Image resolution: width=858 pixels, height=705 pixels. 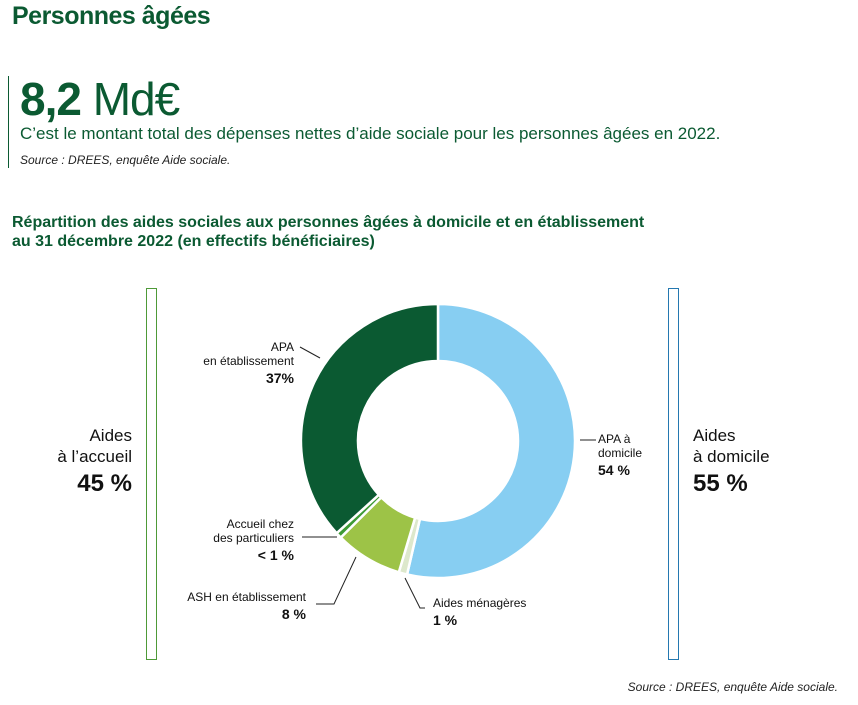 What do you see at coordinates (614, 439) in the screenshot?
I see `slice-name: APA à` at bounding box center [614, 439].